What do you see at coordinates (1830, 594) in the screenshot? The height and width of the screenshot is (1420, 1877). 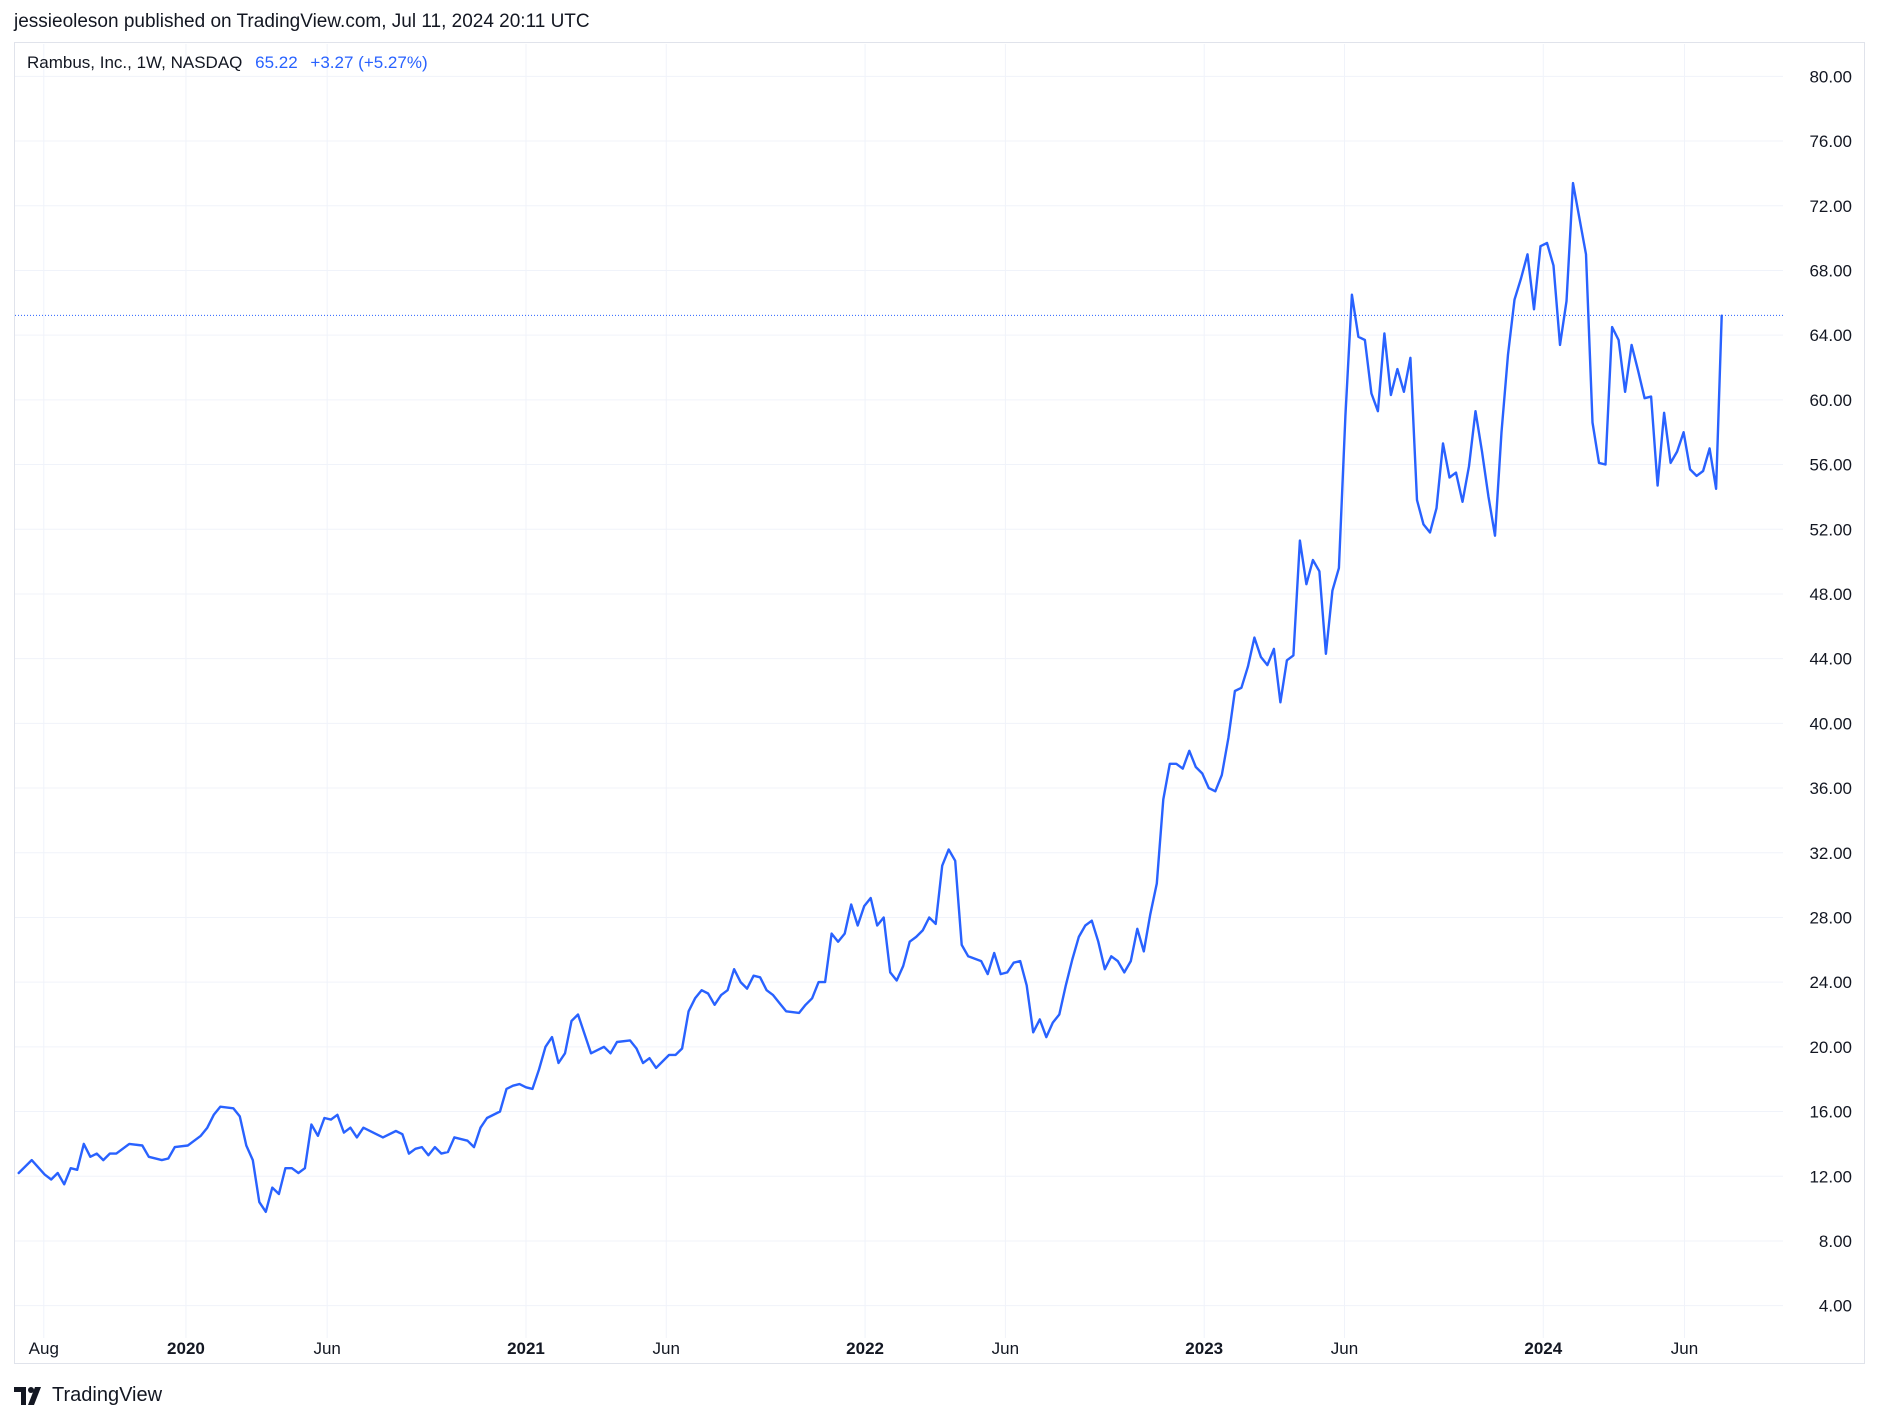 I see `y-tick-label: 48.00` at bounding box center [1830, 594].